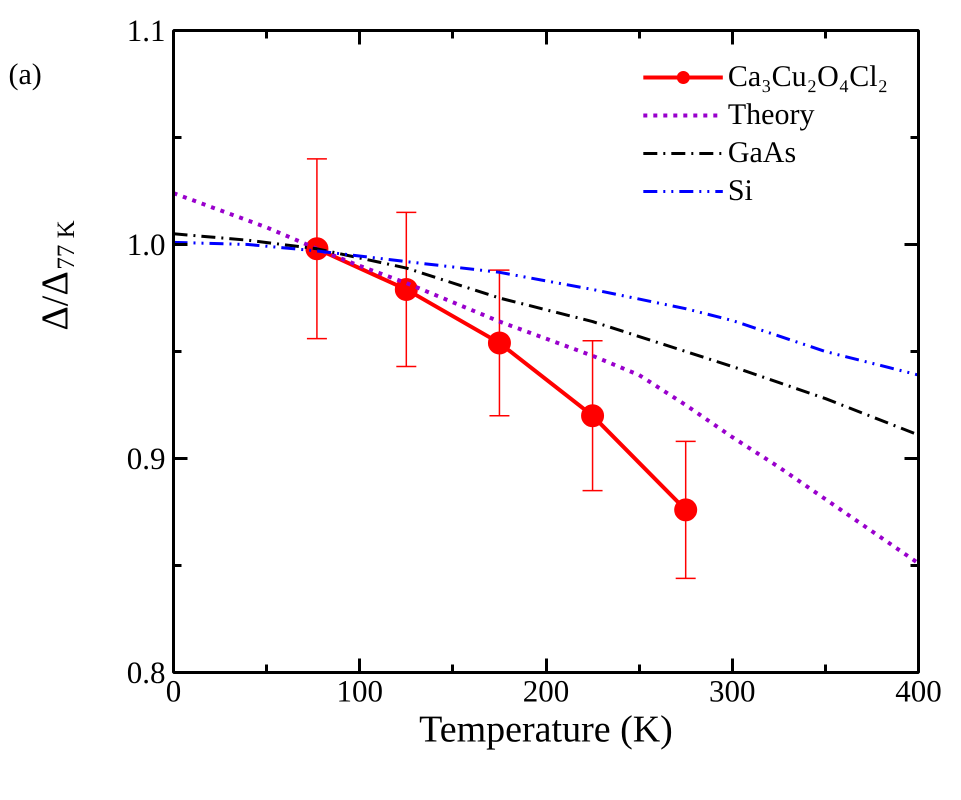 This screenshot has height=800, width=961. What do you see at coordinates (146, 672) in the screenshot?
I see `y-tick-label: 0.8` at bounding box center [146, 672].